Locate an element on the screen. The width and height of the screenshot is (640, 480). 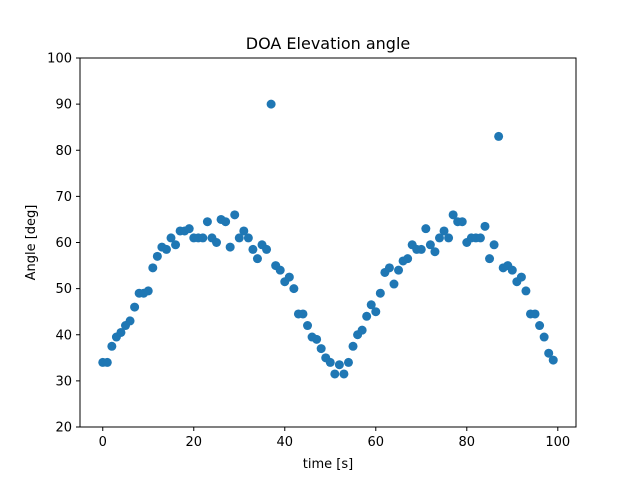
y-axis-label: Angle [deg] is located at coordinates (31, 243).